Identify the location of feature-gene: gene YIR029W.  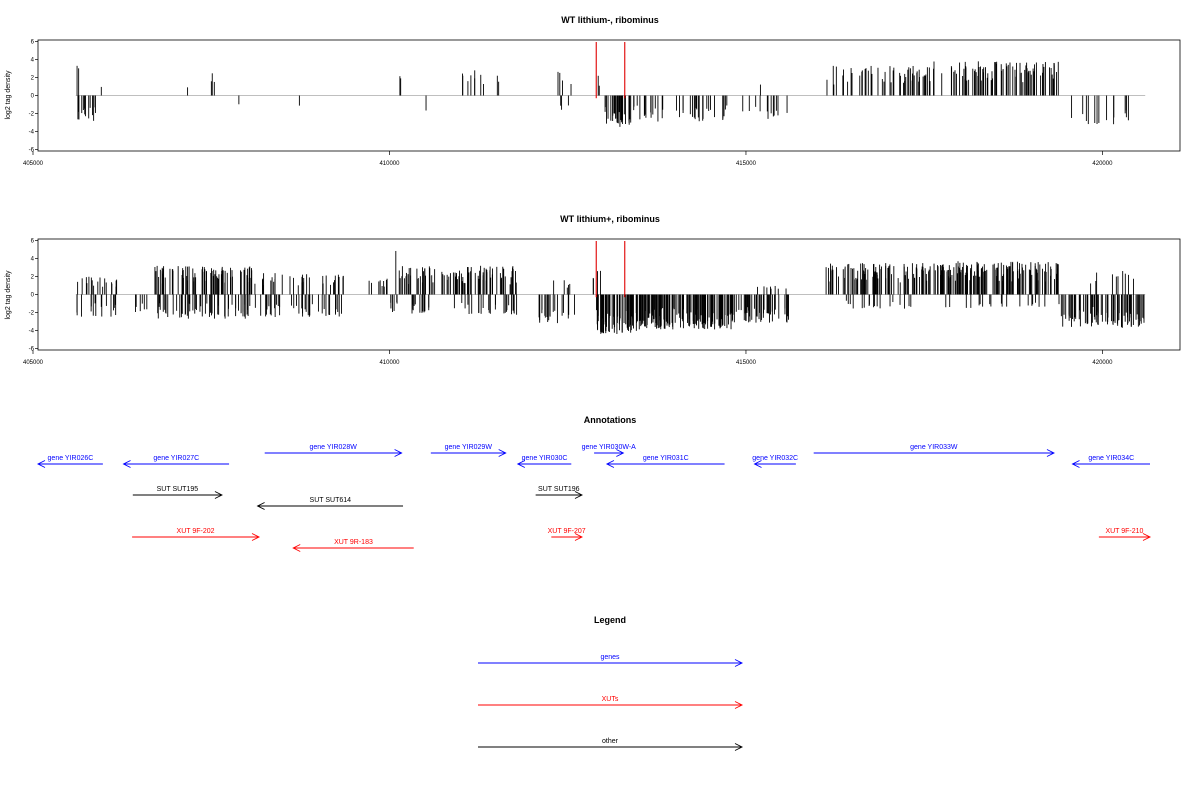
(468, 450).